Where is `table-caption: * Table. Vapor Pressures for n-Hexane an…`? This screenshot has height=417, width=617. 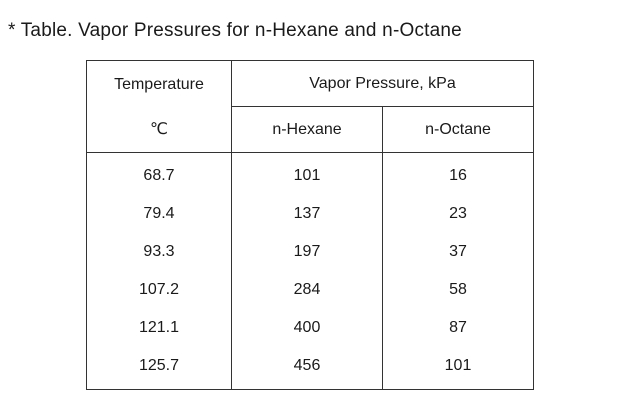 table-caption: * Table. Vapor Pressures for n-Hexane an… is located at coordinates (235, 30).